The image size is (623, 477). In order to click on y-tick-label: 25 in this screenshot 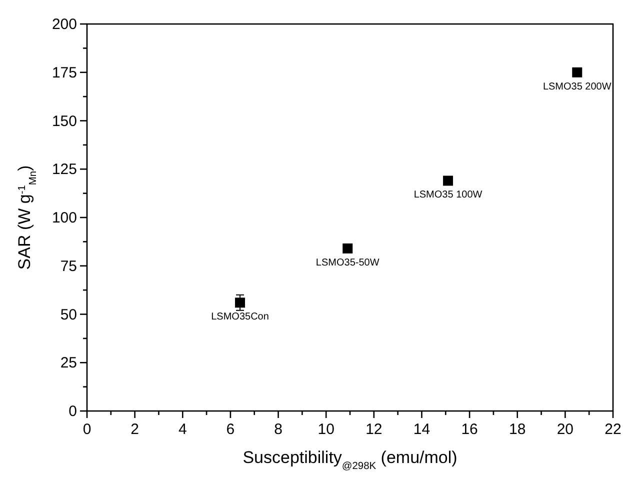, I will do `click(68, 363)`.